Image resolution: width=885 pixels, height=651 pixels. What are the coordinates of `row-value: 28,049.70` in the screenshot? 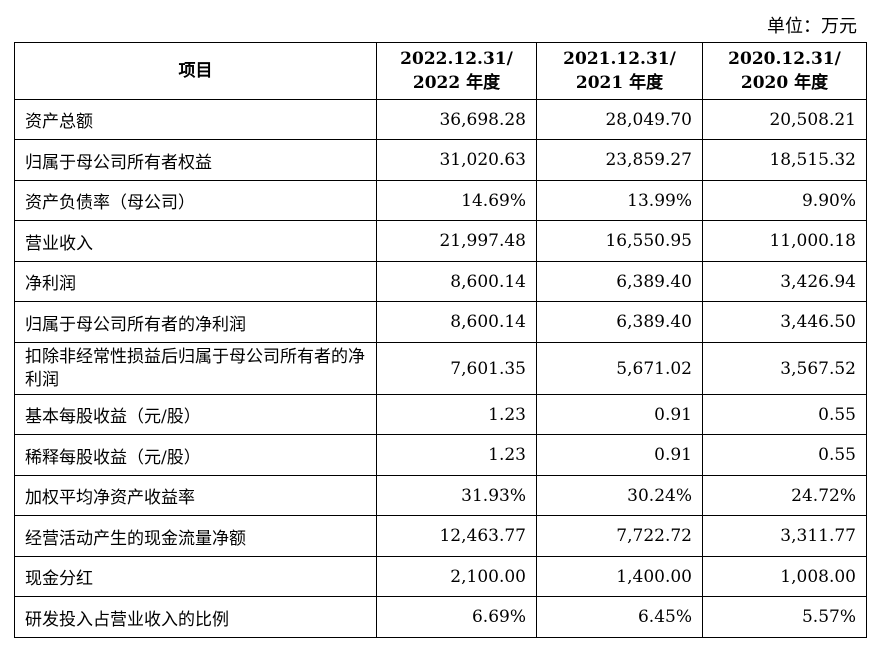 It's located at (619, 119).